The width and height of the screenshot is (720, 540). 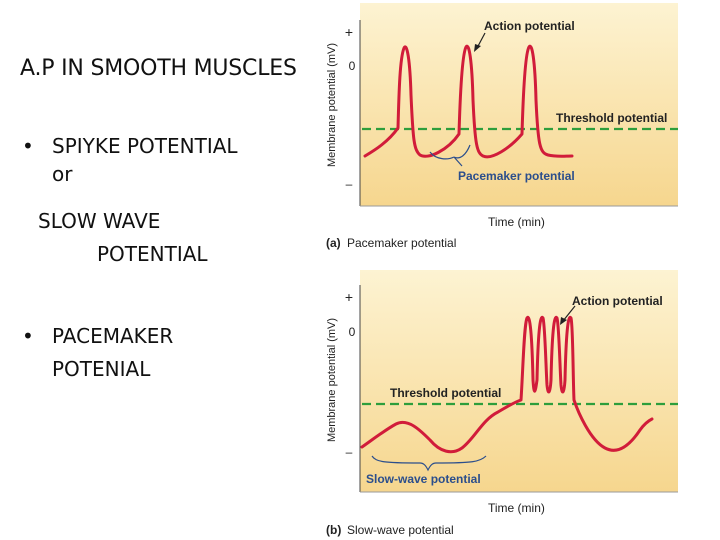 I want to click on panel-b-slowwave-label: Slow-wave potential, so click(x=423, y=479).